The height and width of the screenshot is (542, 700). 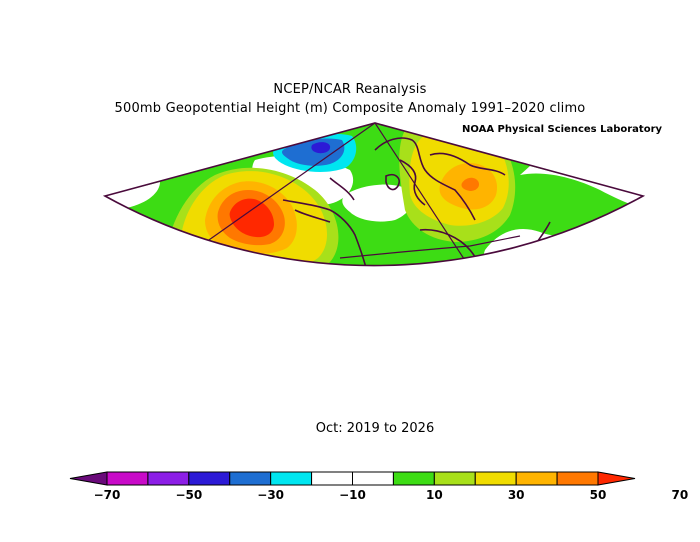 What do you see at coordinates (679, 495) in the screenshot?
I see `colorbar-tick-label: 70` at bounding box center [679, 495].